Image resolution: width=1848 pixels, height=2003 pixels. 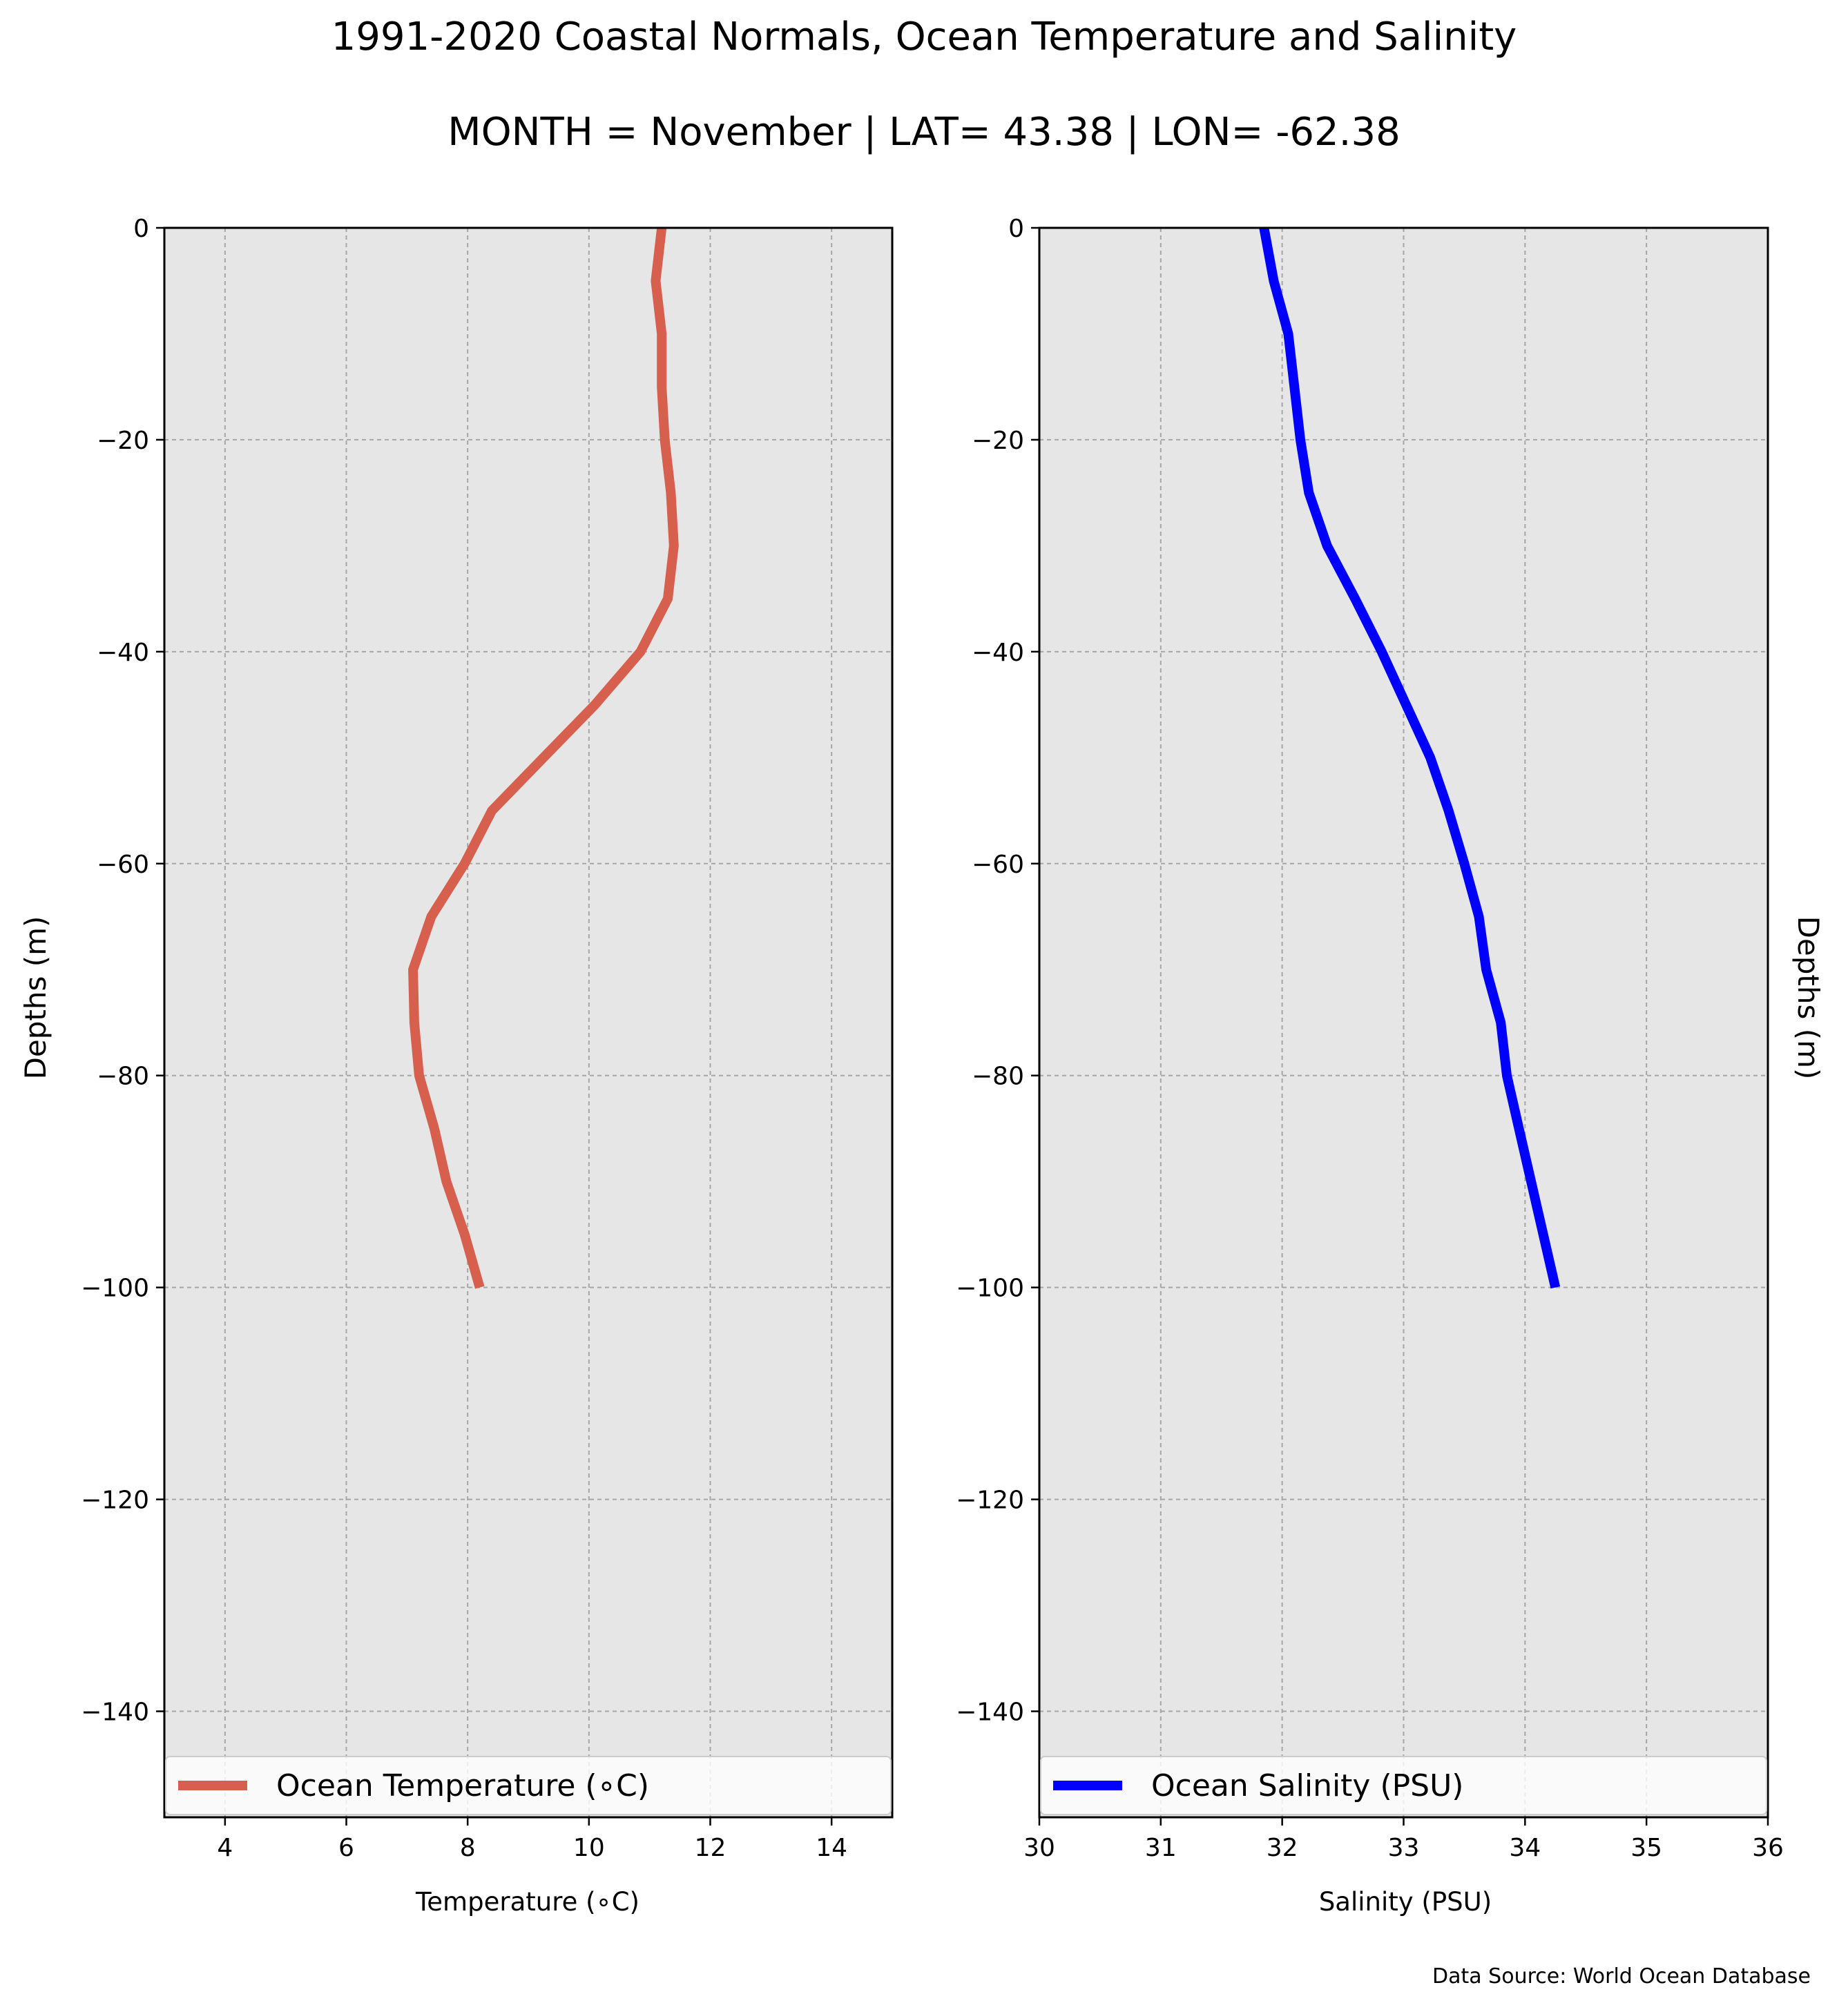 What do you see at coordinates (1404, 1848) in the screenshot?
I see `salinity-xtick-label: 33` at bounding box center [1404, 1848].